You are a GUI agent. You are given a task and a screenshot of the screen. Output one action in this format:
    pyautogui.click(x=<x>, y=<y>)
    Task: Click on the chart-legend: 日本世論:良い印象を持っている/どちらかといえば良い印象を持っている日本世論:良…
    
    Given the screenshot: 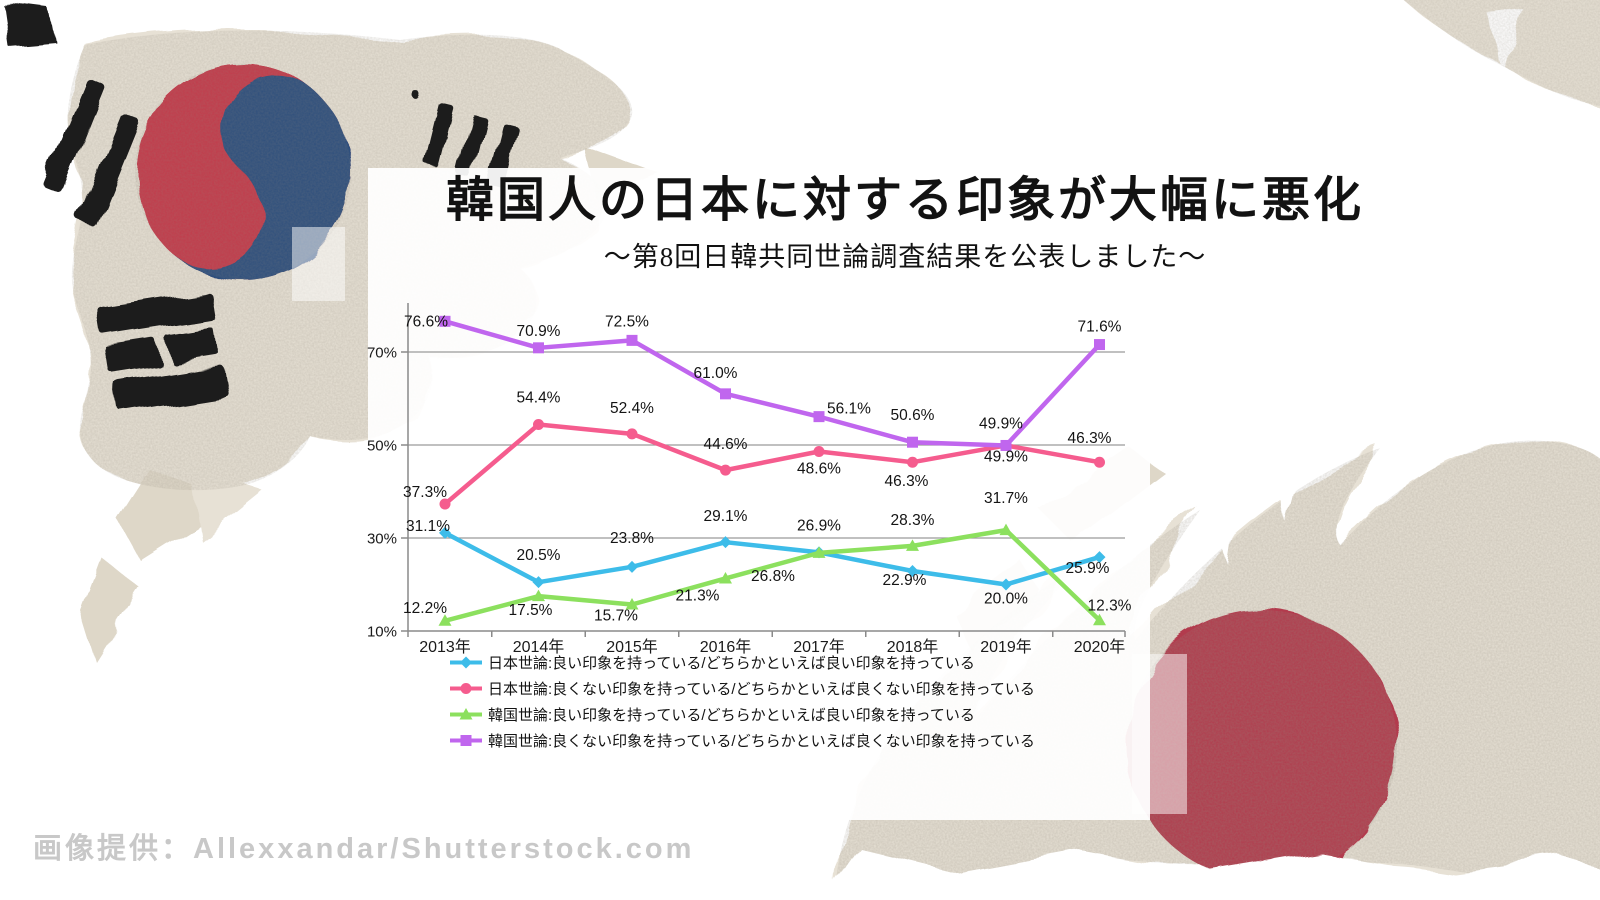 What is the action you would take?
    pyautogui.click(x=741, y=701)
    